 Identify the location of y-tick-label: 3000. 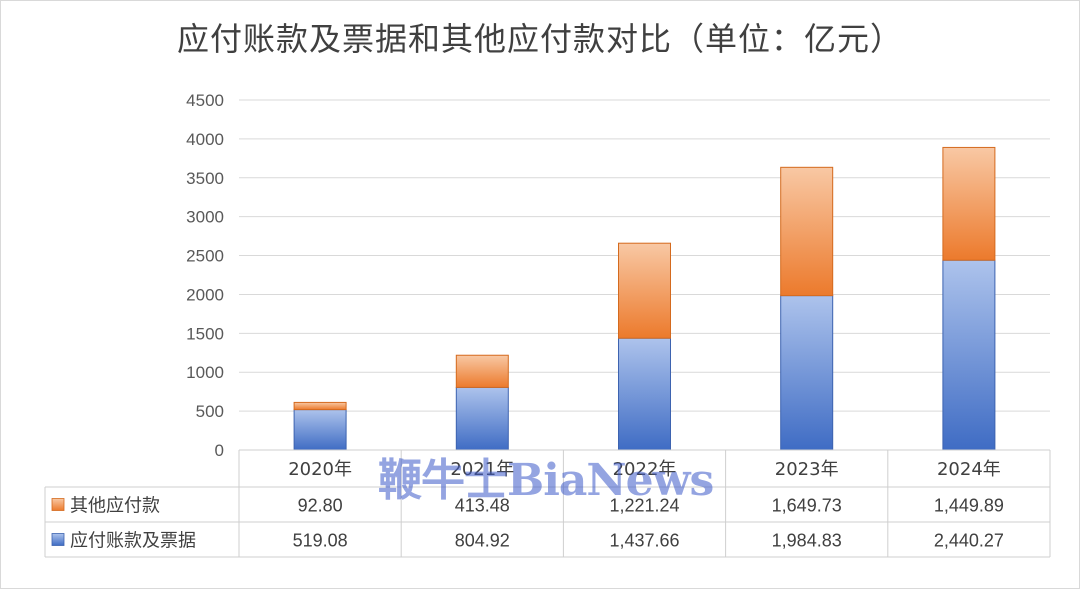
(205, 217).